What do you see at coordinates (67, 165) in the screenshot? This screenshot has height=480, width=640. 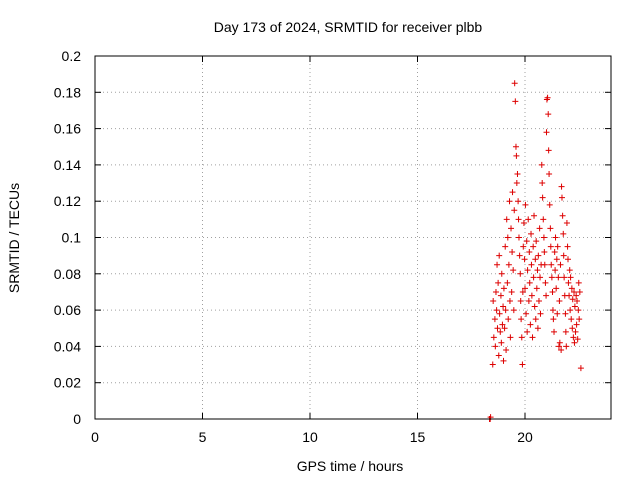 I see `y-tick-label: 0.14` at bounding box center [67, 165].